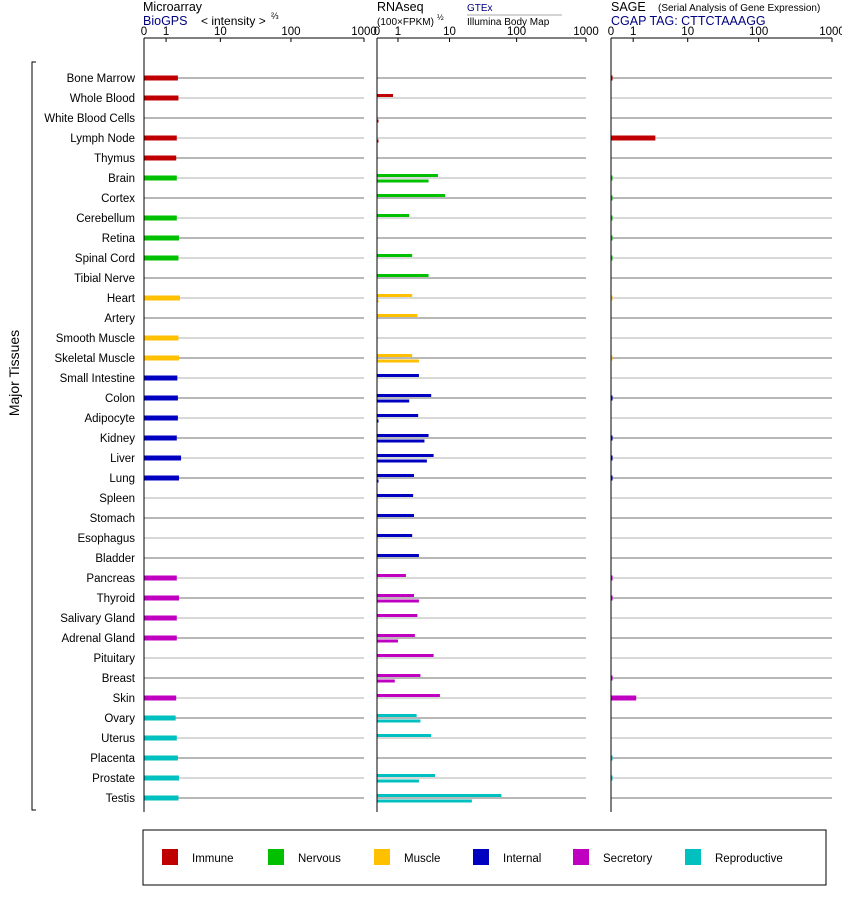 This screenshot has height=900, width=842. Describe the element at coordinates (422, 859) in the screenshot. I see `legend-label: Muscle` at that location.